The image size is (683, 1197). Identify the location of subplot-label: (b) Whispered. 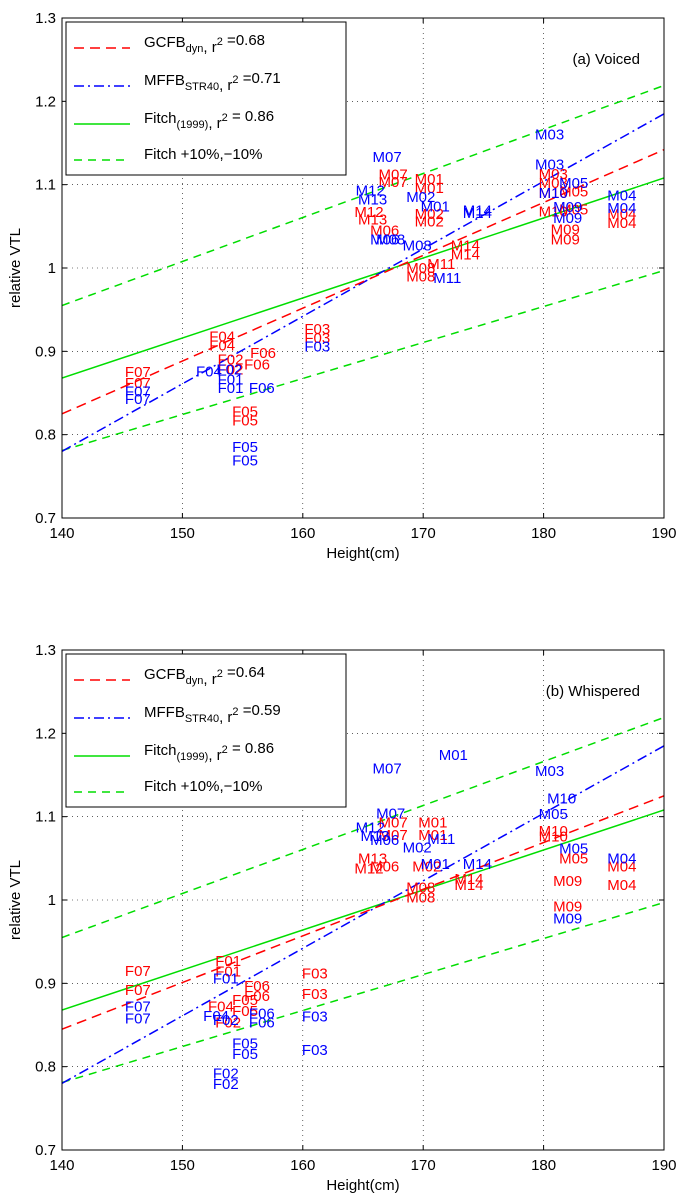
(593, 691).